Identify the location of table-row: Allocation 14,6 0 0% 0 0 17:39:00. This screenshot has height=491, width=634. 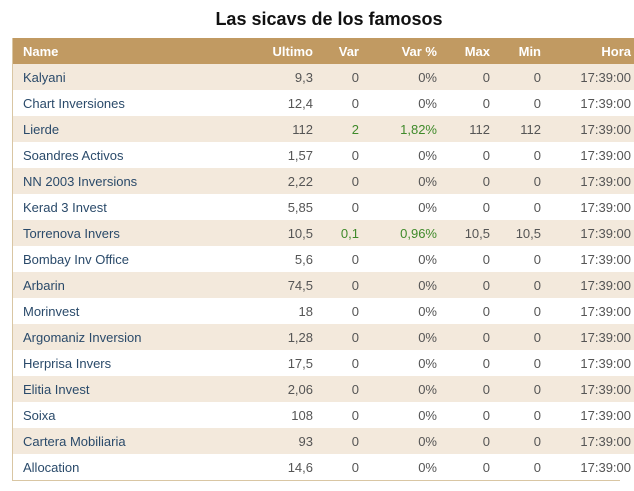
(323, 467).